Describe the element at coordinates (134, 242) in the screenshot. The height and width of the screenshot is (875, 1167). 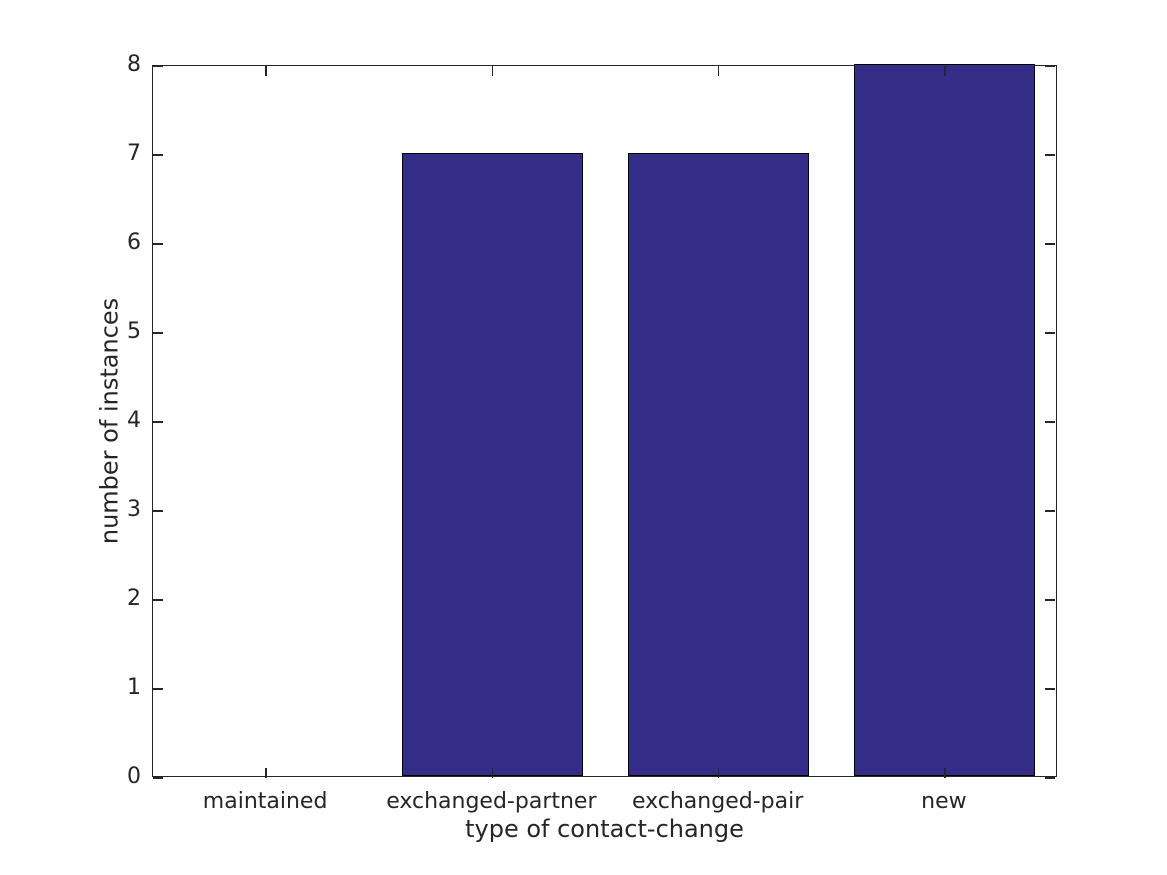
I see `y-tick-label-6: 6` at that location.